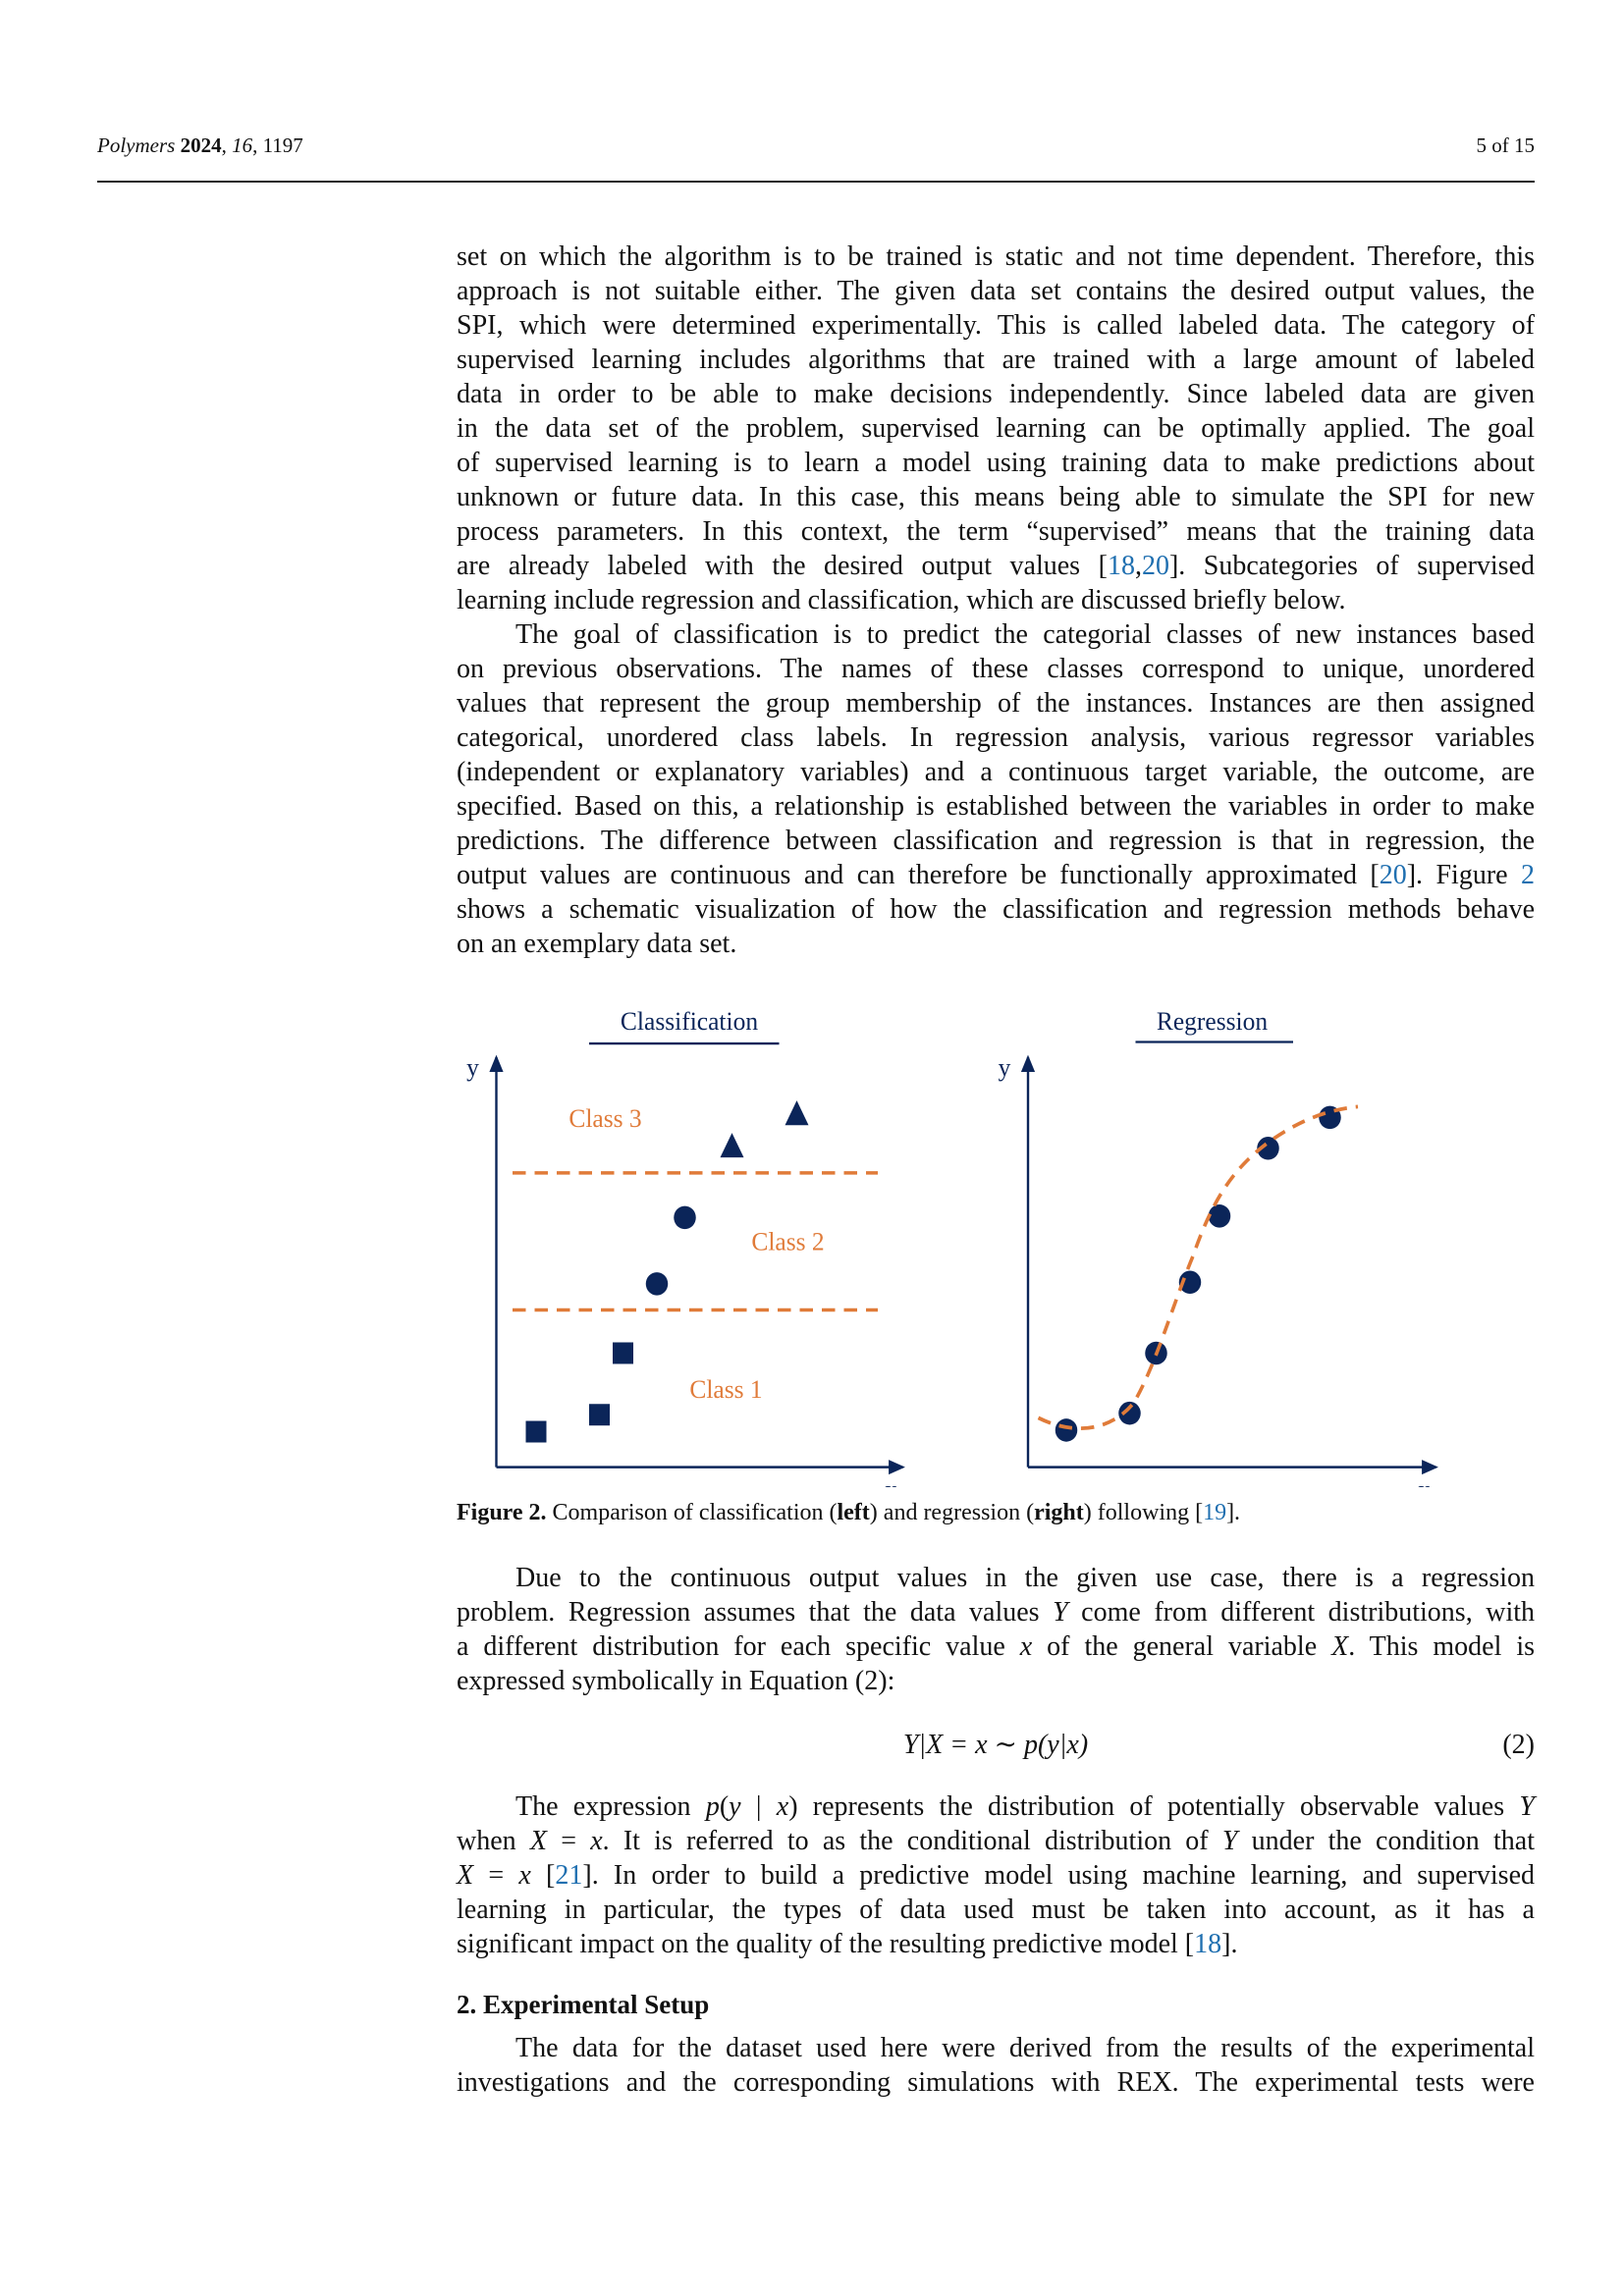 Image resolution: width=1624 pixels, height=2296 pixels. I want to click on page-number: 5 of 15, so click(1506, 145).